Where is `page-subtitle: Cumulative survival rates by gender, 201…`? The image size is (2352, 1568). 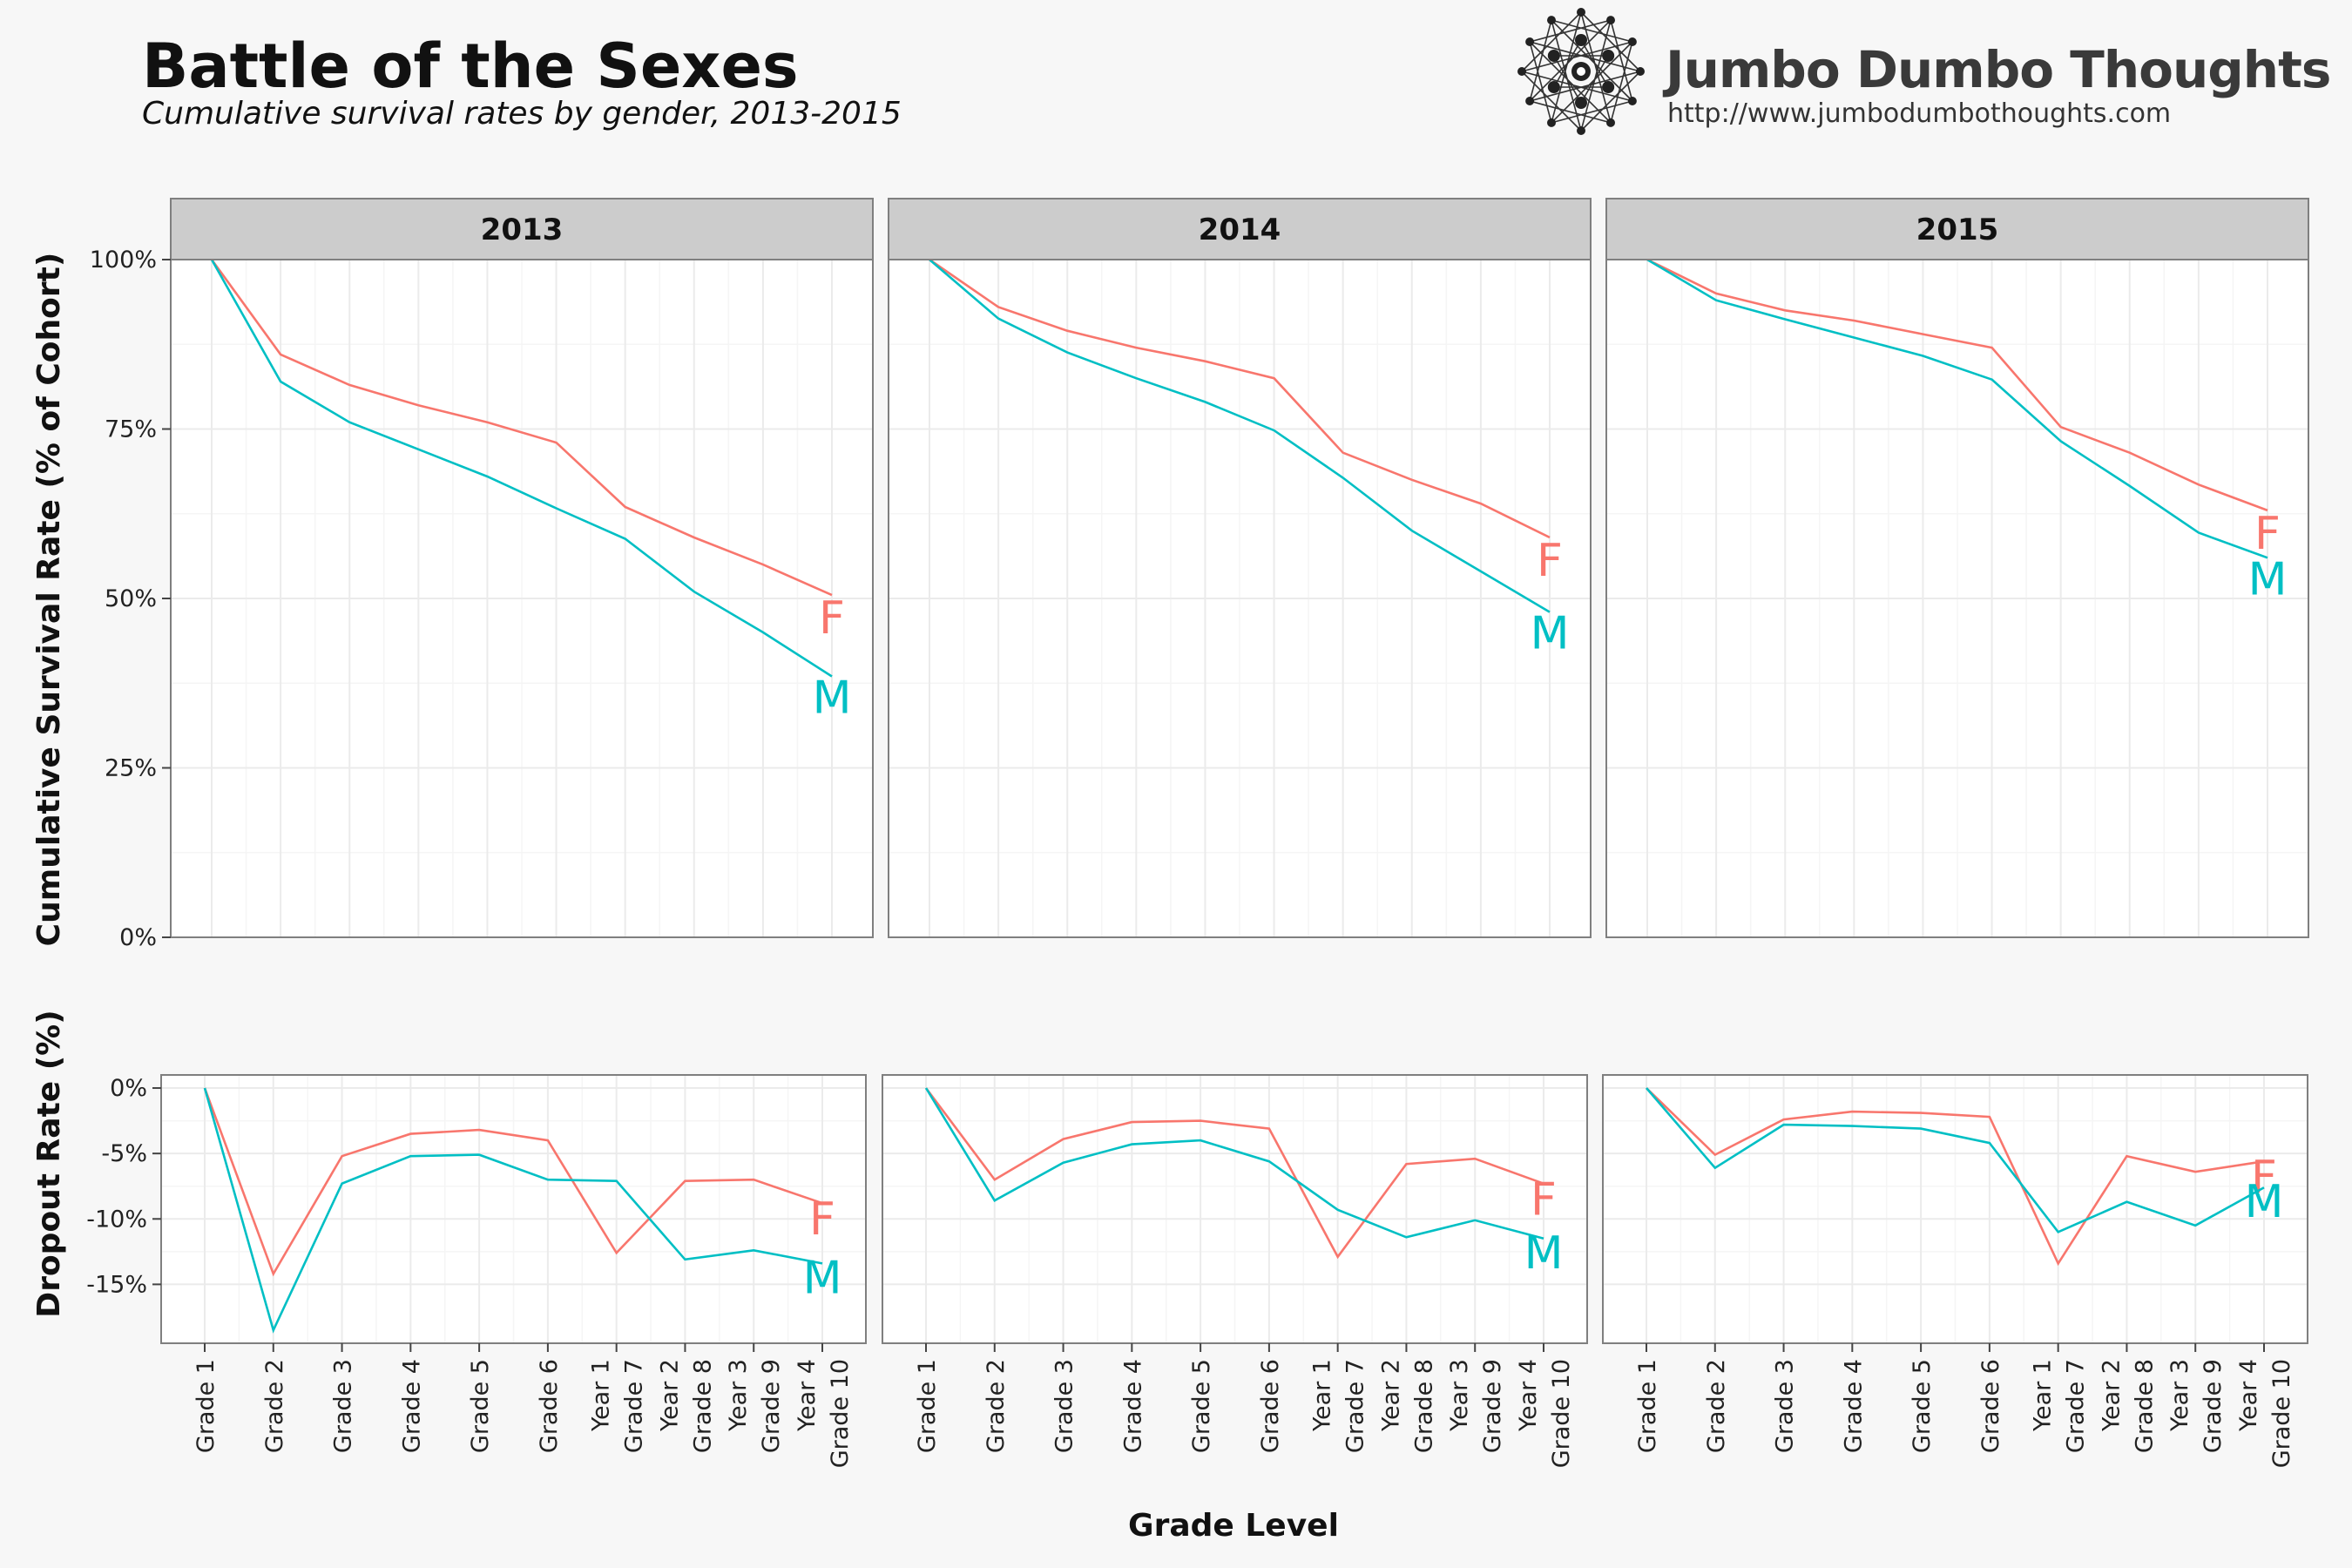
page-subtitle: Cumulative survival rates by gender, 201… is located at coordinates (522, 114).